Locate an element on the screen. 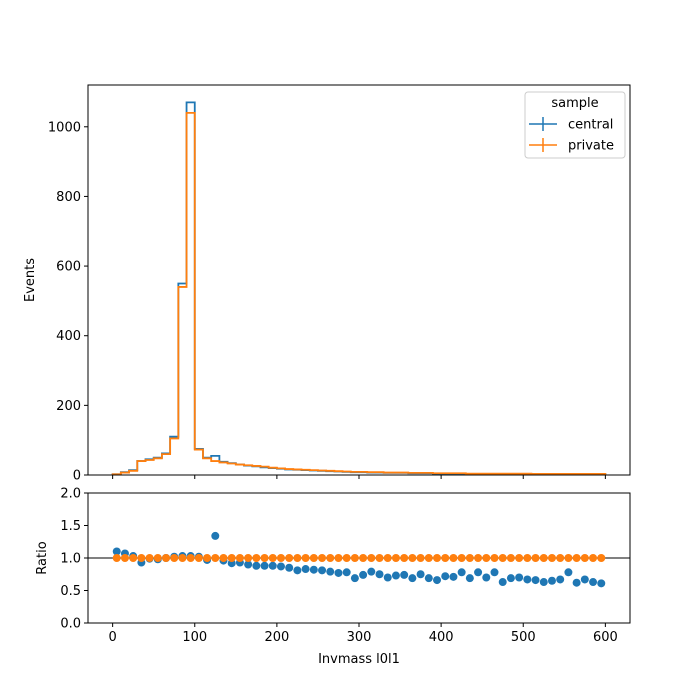  ratio-x-tick-label: 300 is located at coordinates (359, 637).